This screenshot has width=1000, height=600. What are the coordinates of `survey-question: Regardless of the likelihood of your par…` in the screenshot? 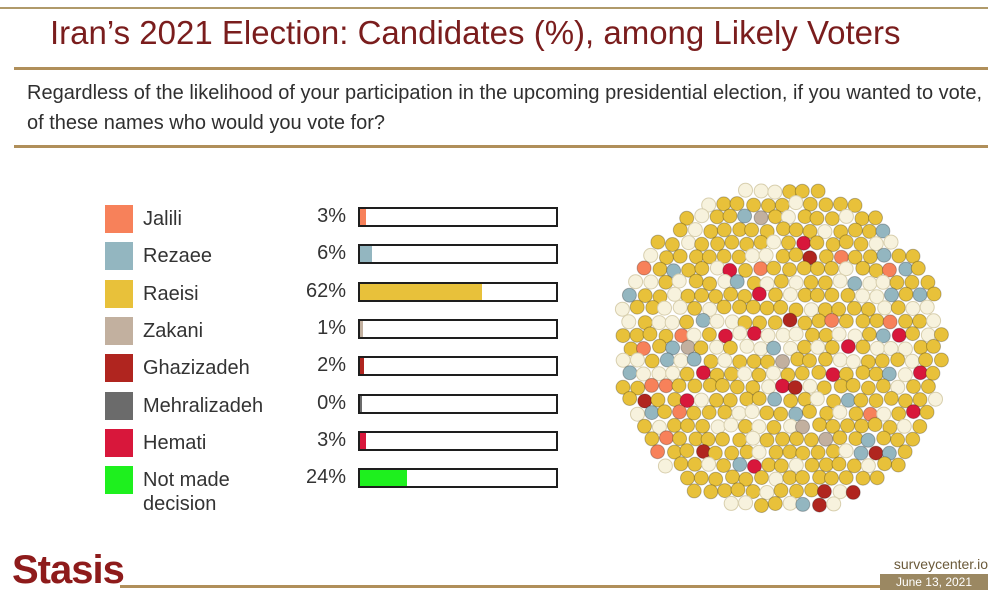 It's located at (505, 108).